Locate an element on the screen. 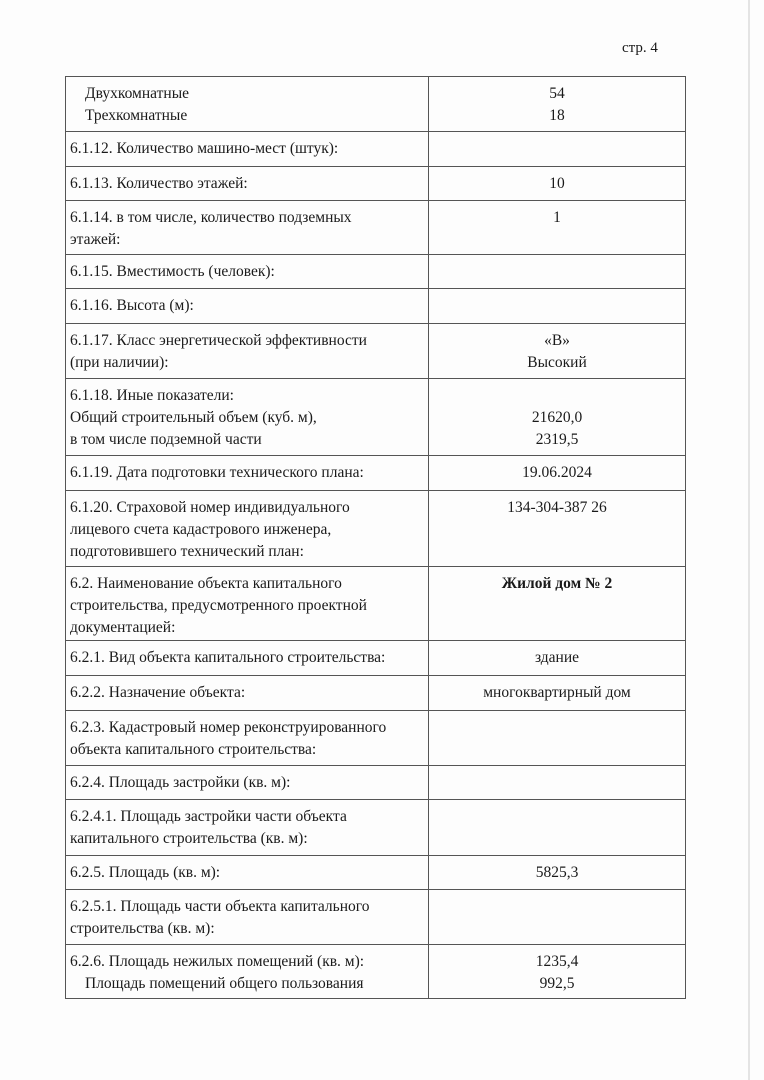  label-line: Площадь помещений общего пользования is located at coordinates (224, 983).